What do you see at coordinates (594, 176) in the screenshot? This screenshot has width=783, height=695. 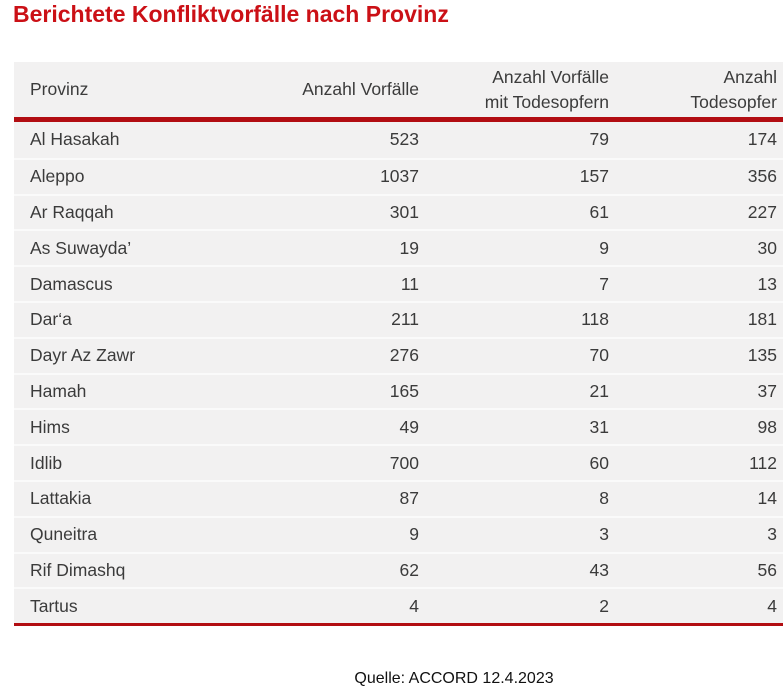 I see `cell-incidents-with-fatalities: 157` at bounding box center [594, 176].